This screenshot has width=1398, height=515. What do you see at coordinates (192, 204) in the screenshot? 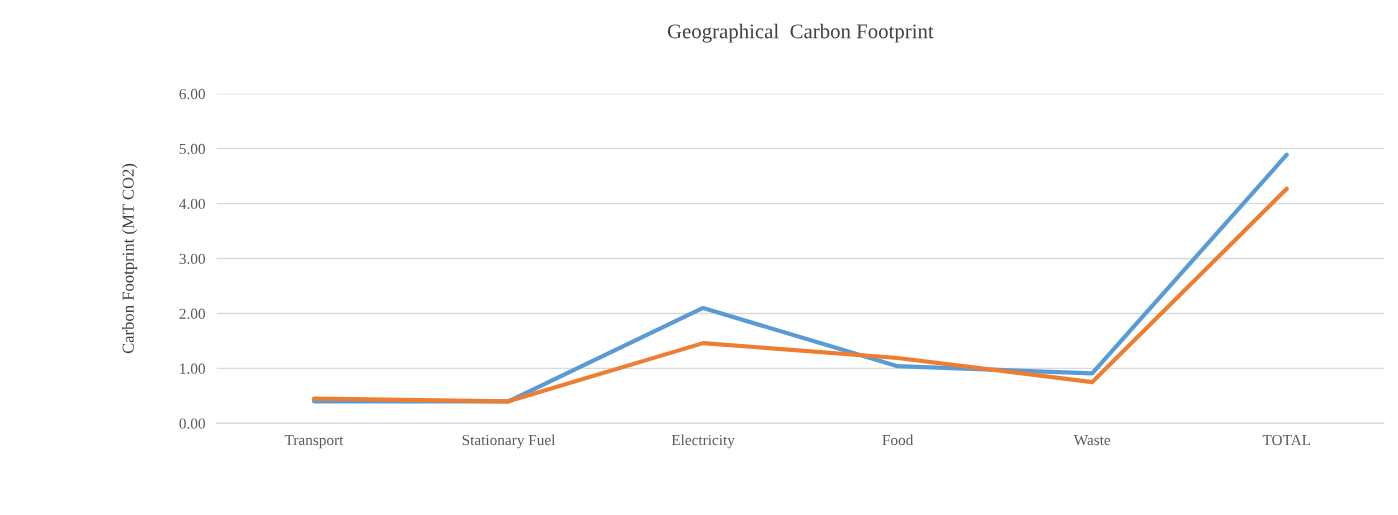
I see `y-tick-label: 4.00` at bounding box center [192, 204].